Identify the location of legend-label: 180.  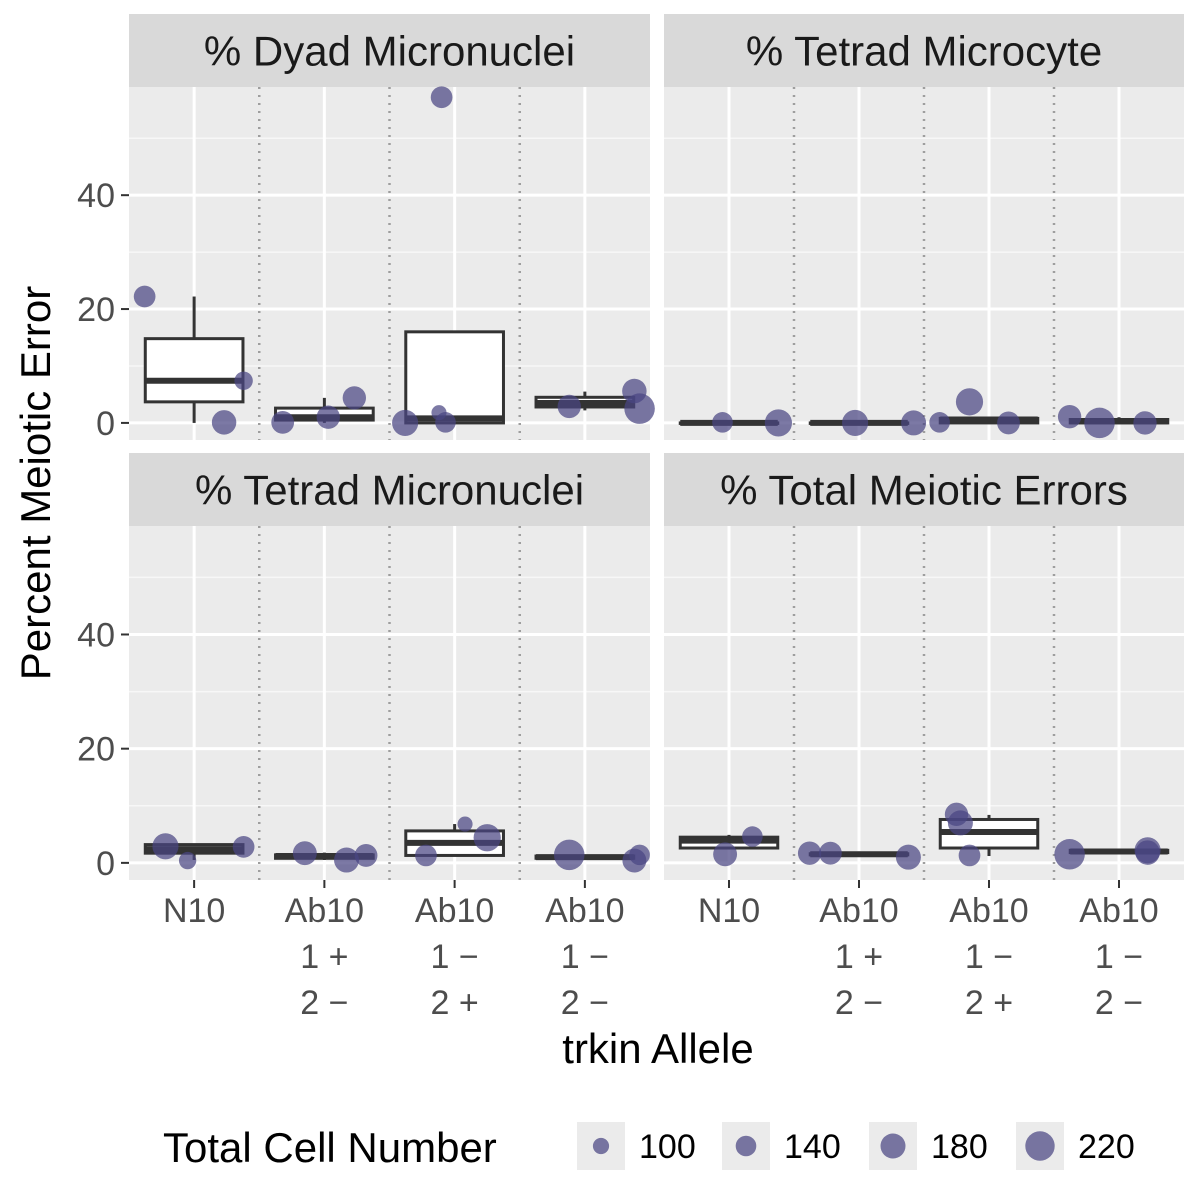
(959, 1147).